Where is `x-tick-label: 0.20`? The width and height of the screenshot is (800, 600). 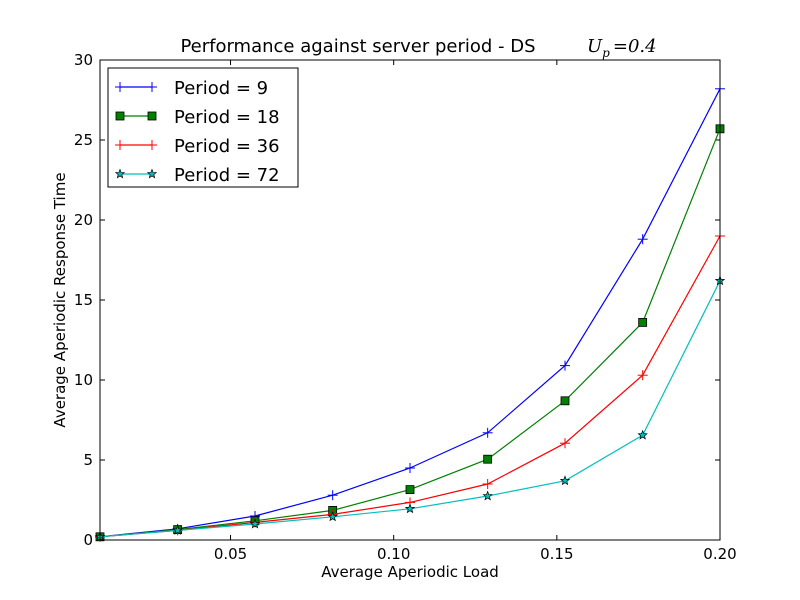
x-tick-label: 0.20 is located at coordinates (719, 554).